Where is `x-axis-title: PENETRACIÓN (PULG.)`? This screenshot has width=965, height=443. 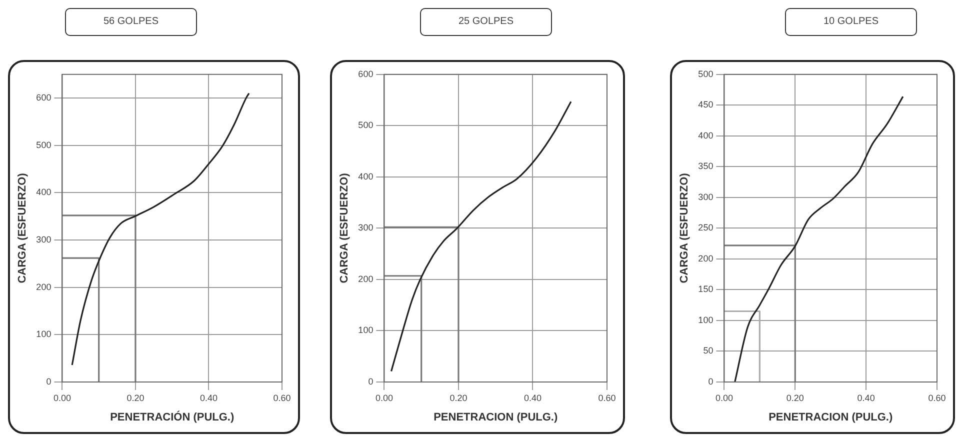 x-axis-title: PENETRACIÓN (PULG.) is located at coordinates (172, 417).